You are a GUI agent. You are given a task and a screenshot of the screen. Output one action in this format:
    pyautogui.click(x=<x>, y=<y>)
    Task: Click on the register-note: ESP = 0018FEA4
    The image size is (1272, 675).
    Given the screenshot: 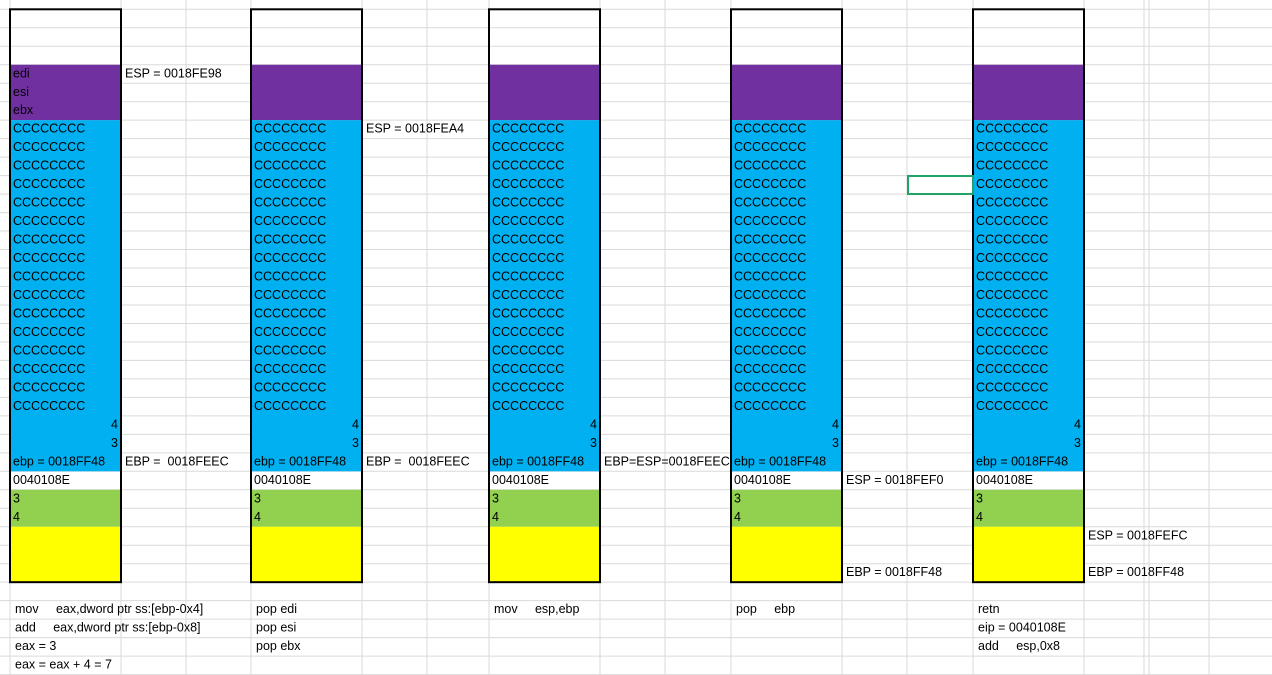 What is the action you would take?
    pyautogui.click(x=415, y=129)
    